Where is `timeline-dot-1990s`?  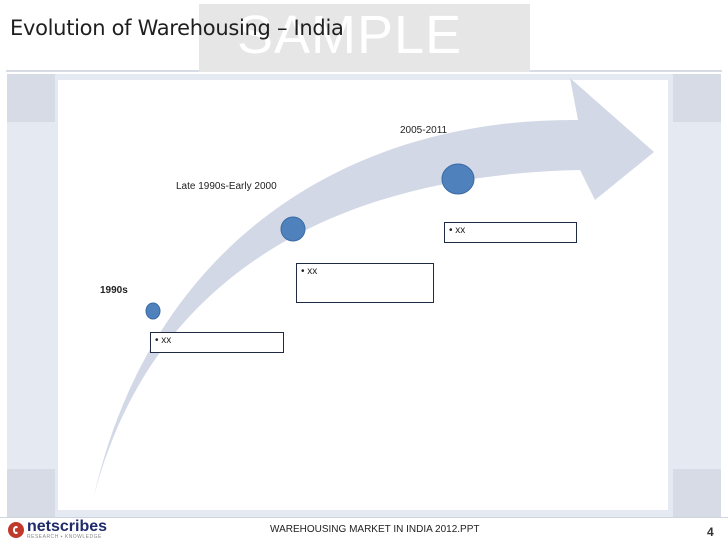
timeline-dot-1990s is located at coordinates (153, 311).